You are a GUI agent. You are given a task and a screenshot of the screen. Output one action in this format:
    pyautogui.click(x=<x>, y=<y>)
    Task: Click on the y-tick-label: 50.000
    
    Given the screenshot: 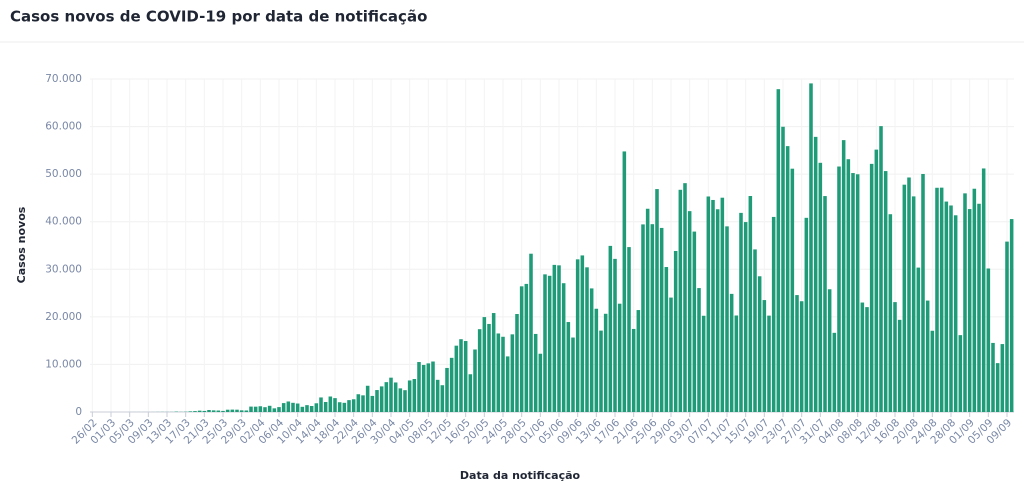 What is the action you would take?
    pyautogui.click(x=63, y=174)
    